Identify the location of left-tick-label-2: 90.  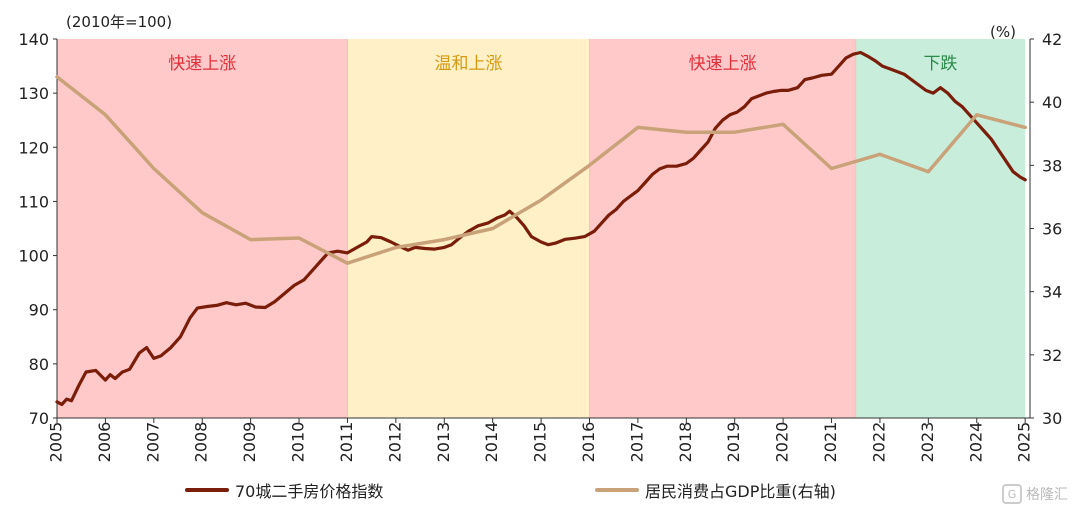
(39, 310).